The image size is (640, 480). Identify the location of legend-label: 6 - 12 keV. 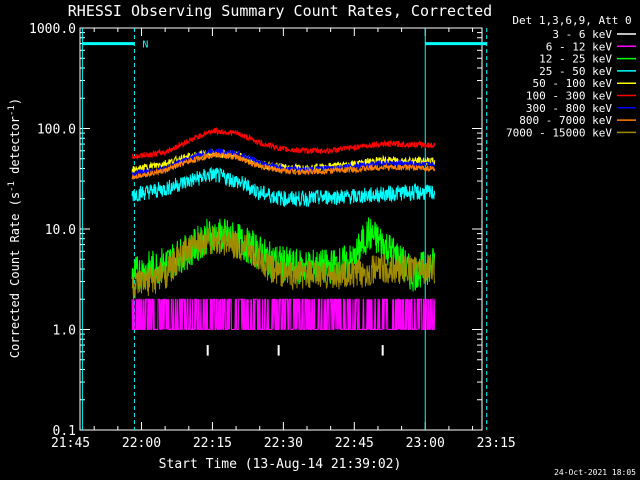
(579, 46).